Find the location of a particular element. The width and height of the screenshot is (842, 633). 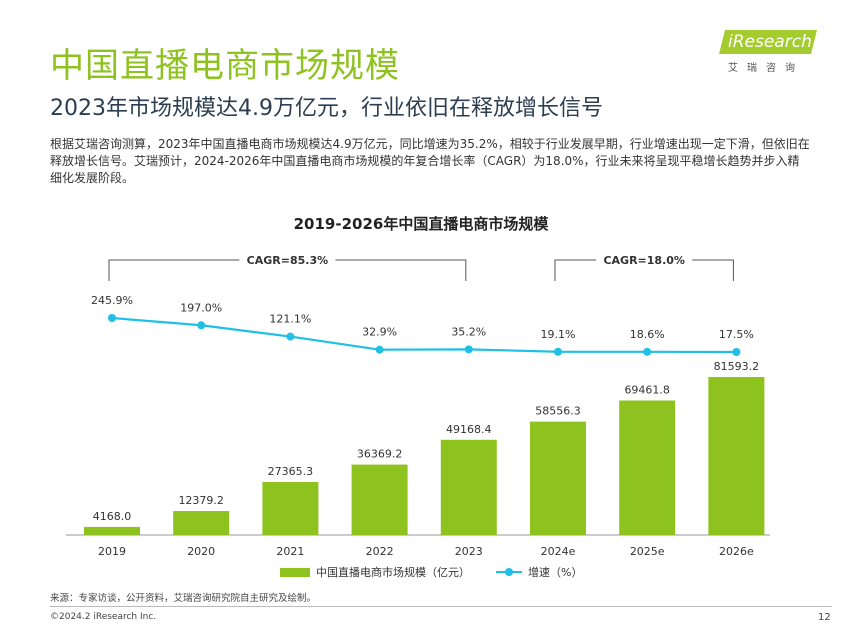

footer-divider is located at coordinates (441, 606).